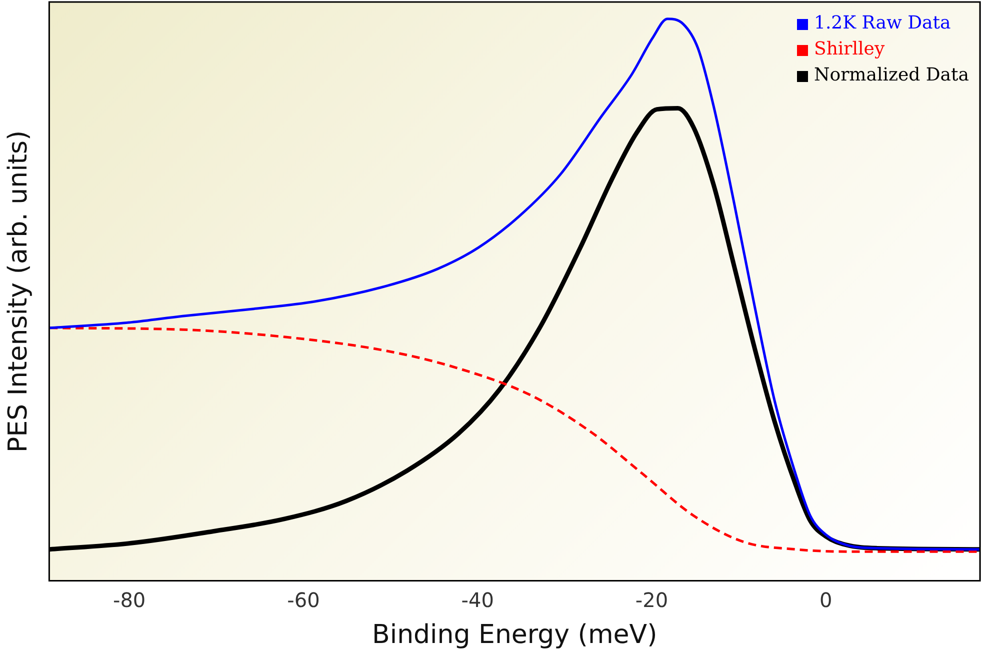 This screenshot has width=981, height=660. Describe the element at coordinates (477, 600) in the screenshot. I see `x-tick-label: -40` at that location.